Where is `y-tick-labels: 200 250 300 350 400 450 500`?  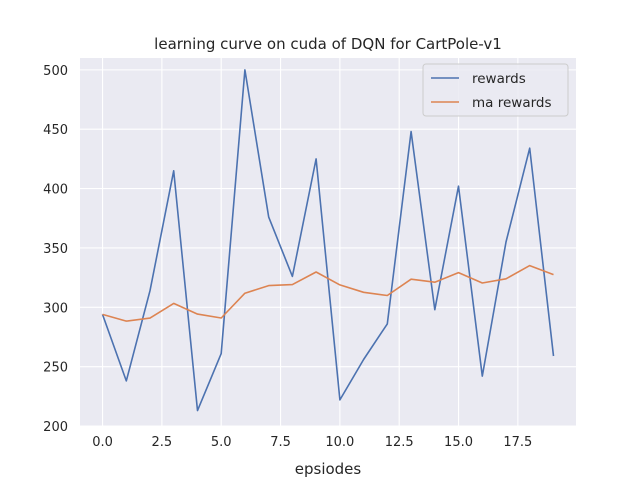 y-tick-labels: 200 250 300 350 400 450 500 is located at coordinates (55, 249).